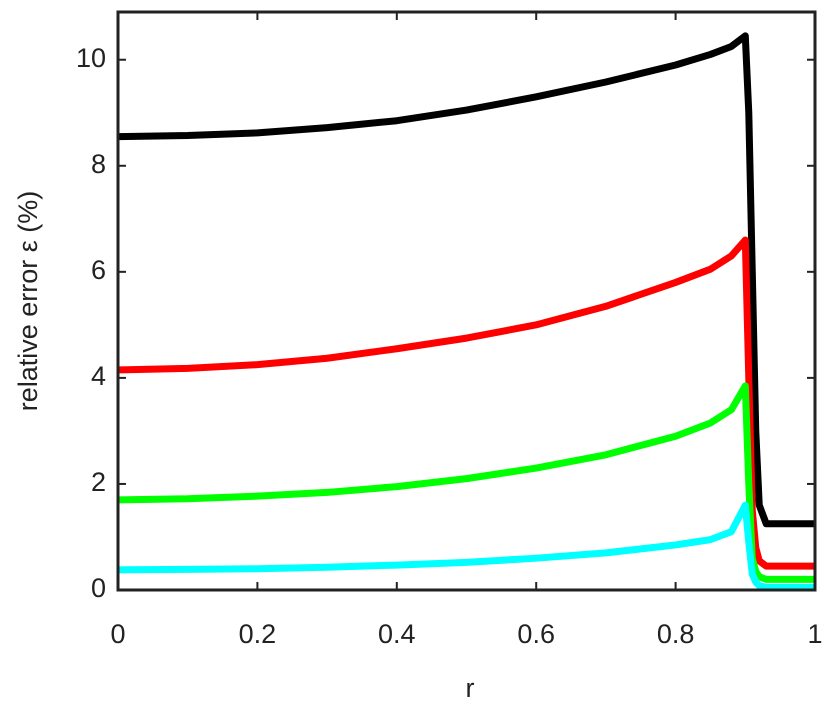  I want to click on y-tick-label: 10, so click(91, 58).